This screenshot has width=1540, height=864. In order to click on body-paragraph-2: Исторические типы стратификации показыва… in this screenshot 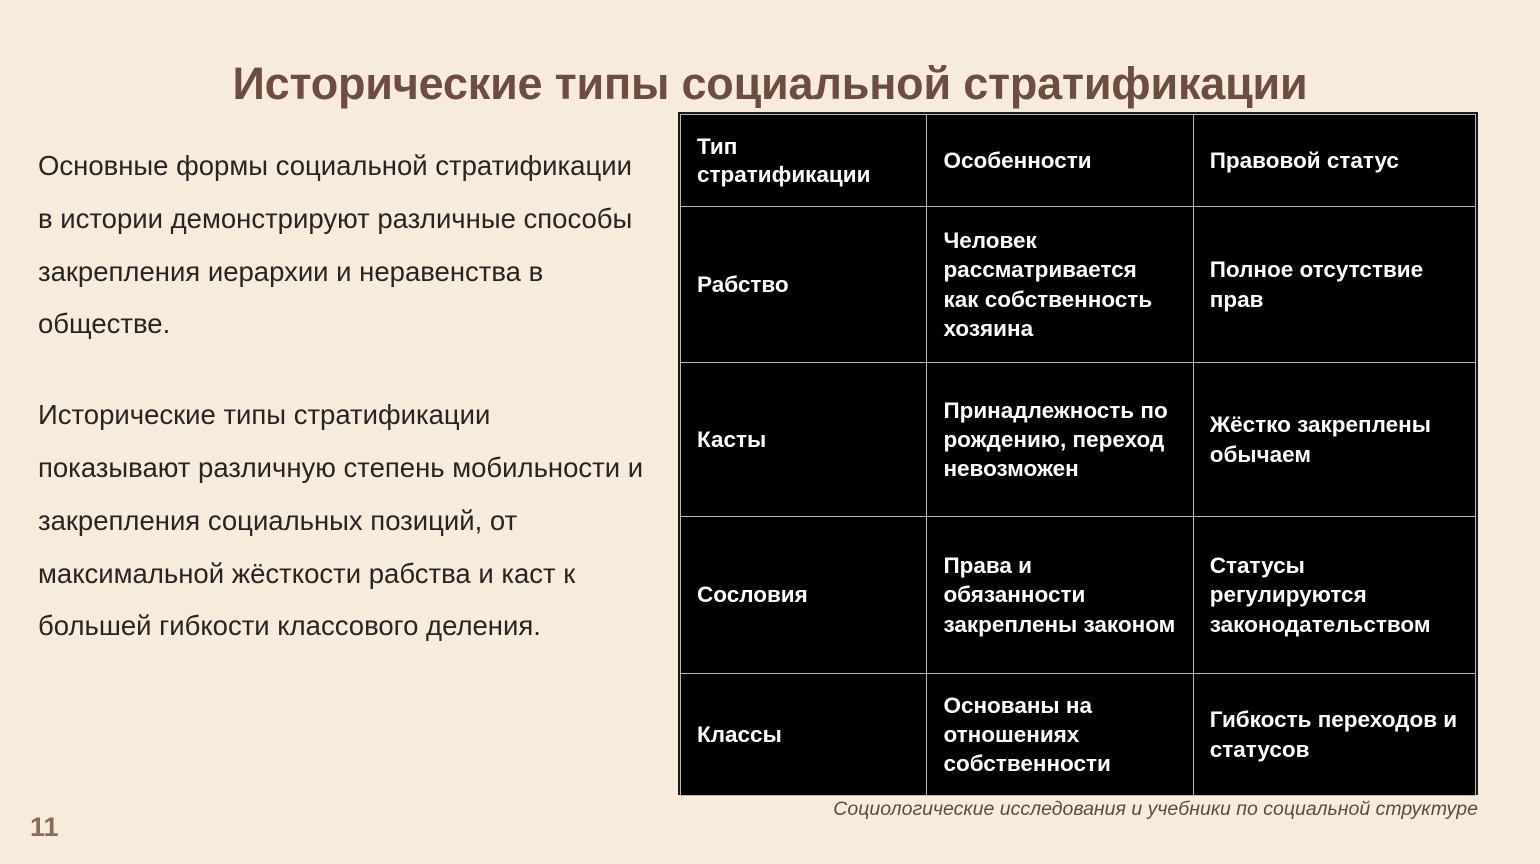, I will do `click(341, 520)`.